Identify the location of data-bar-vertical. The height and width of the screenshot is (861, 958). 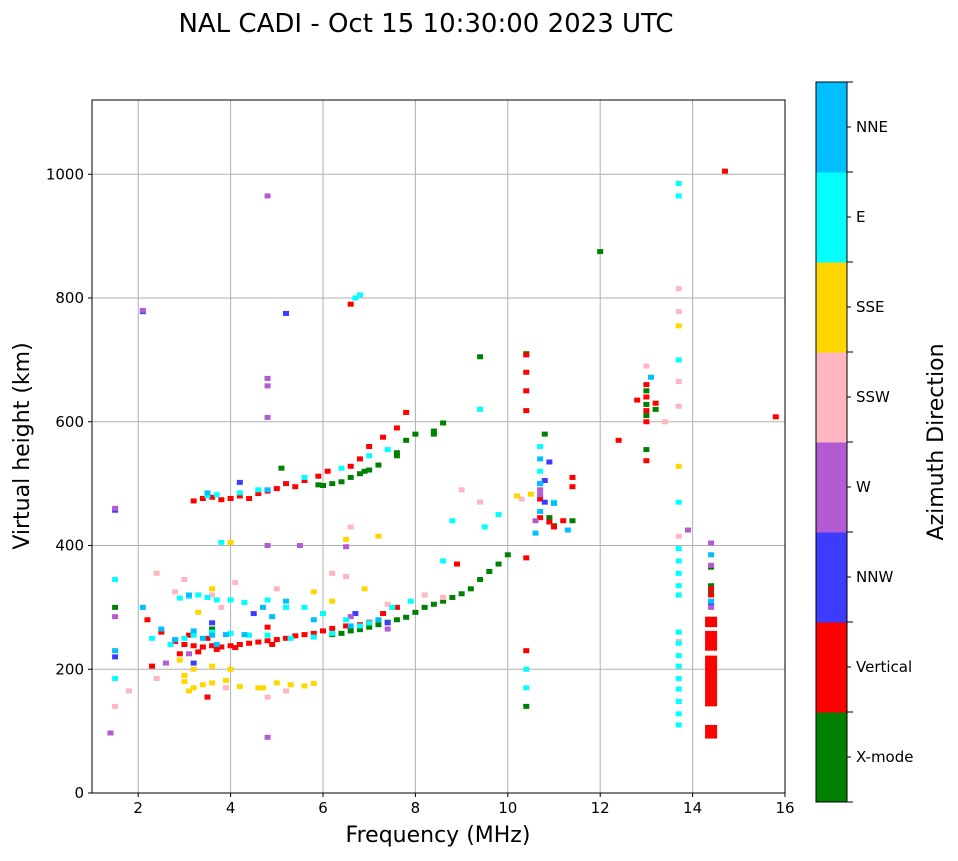
(711, 731).